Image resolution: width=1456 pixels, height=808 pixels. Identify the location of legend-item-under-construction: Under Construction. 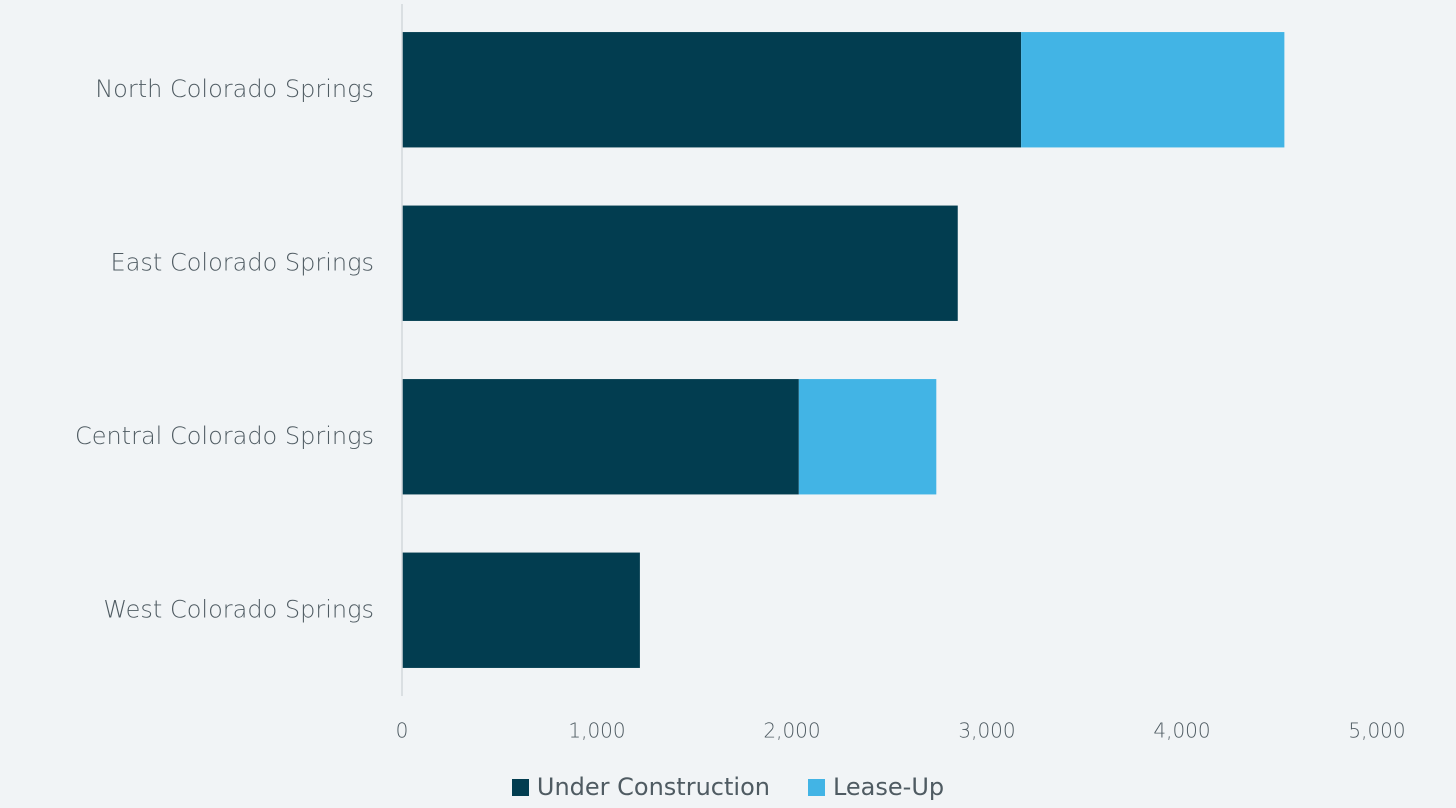
(640, 787).